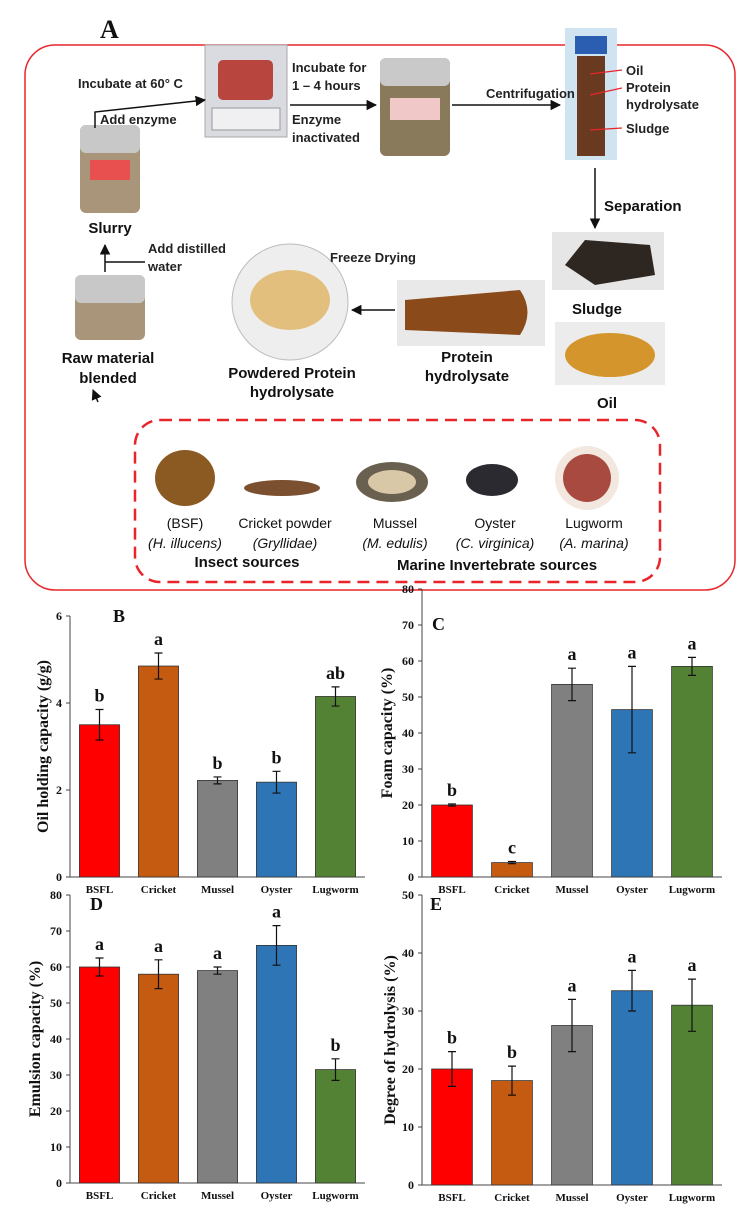 This screenshot has width=750, height=1222. What do you see at coordinates (159, 1196) in the screenshot?
I see `x-tick-label: Cricket` at bounding box center [159, 1196].